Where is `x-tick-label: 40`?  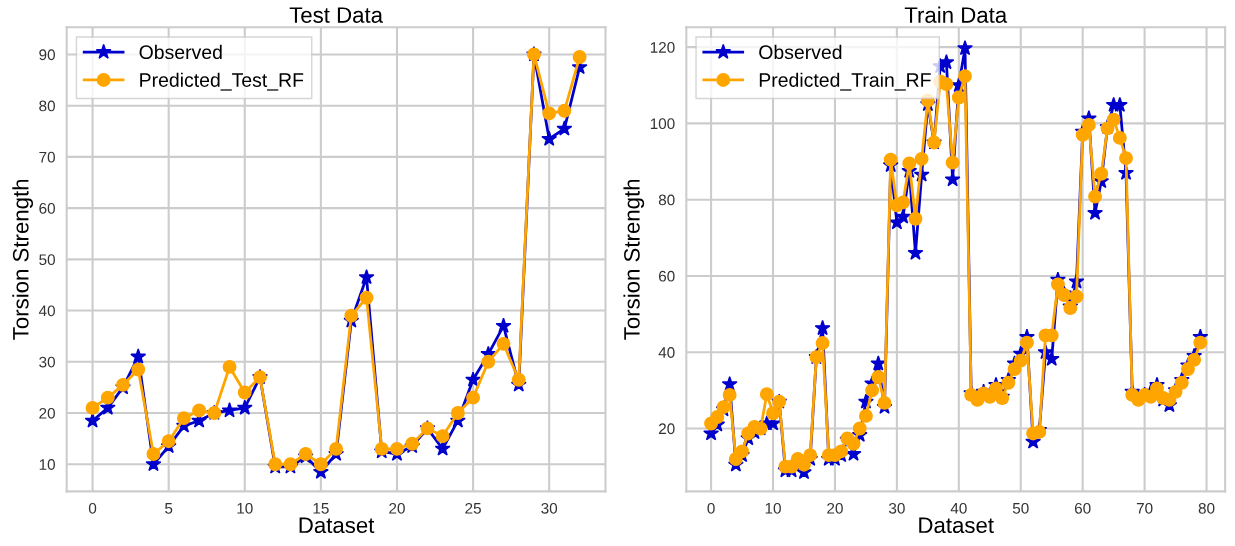
x-tick-label: 40 is located at coordinates (958, 508).